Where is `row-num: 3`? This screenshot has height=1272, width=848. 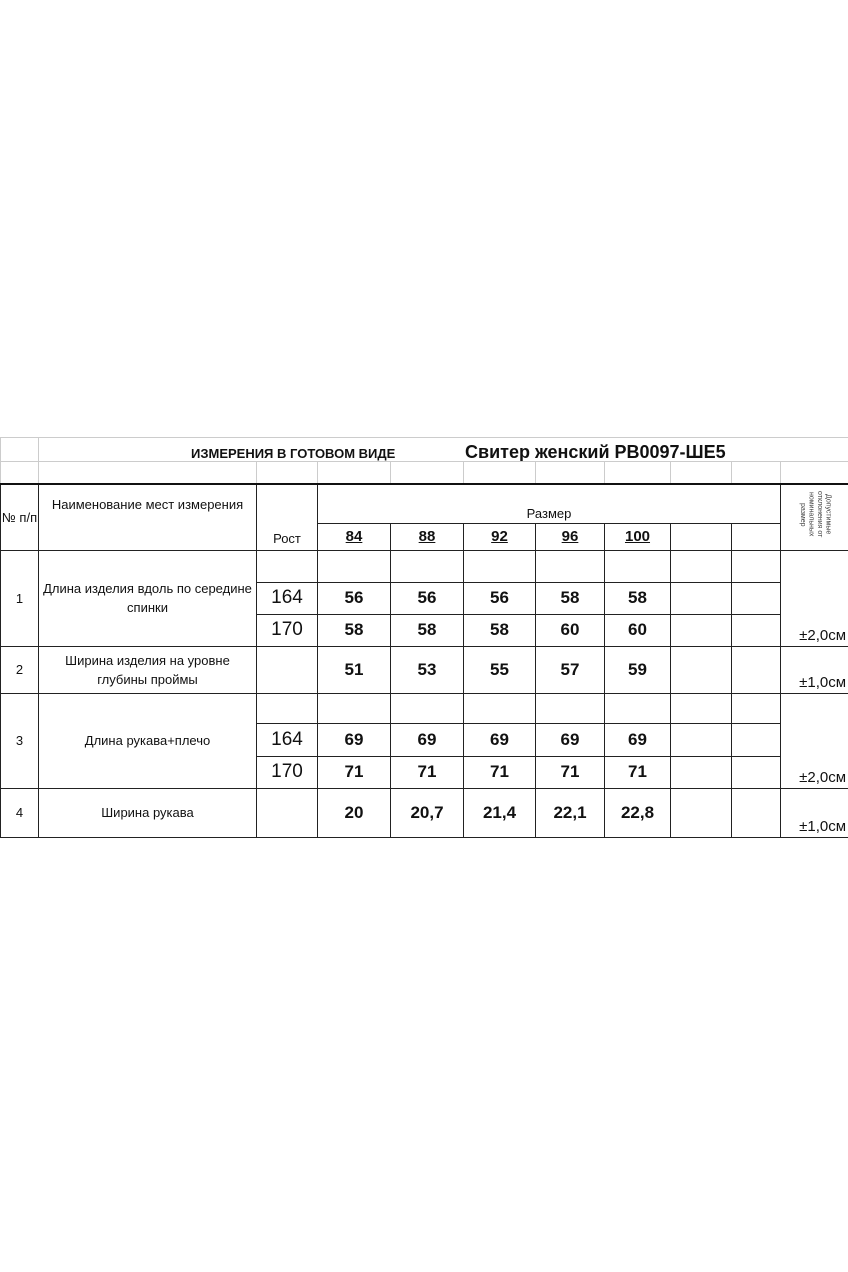 row-num: 3 is located at coordinates (19, 740).